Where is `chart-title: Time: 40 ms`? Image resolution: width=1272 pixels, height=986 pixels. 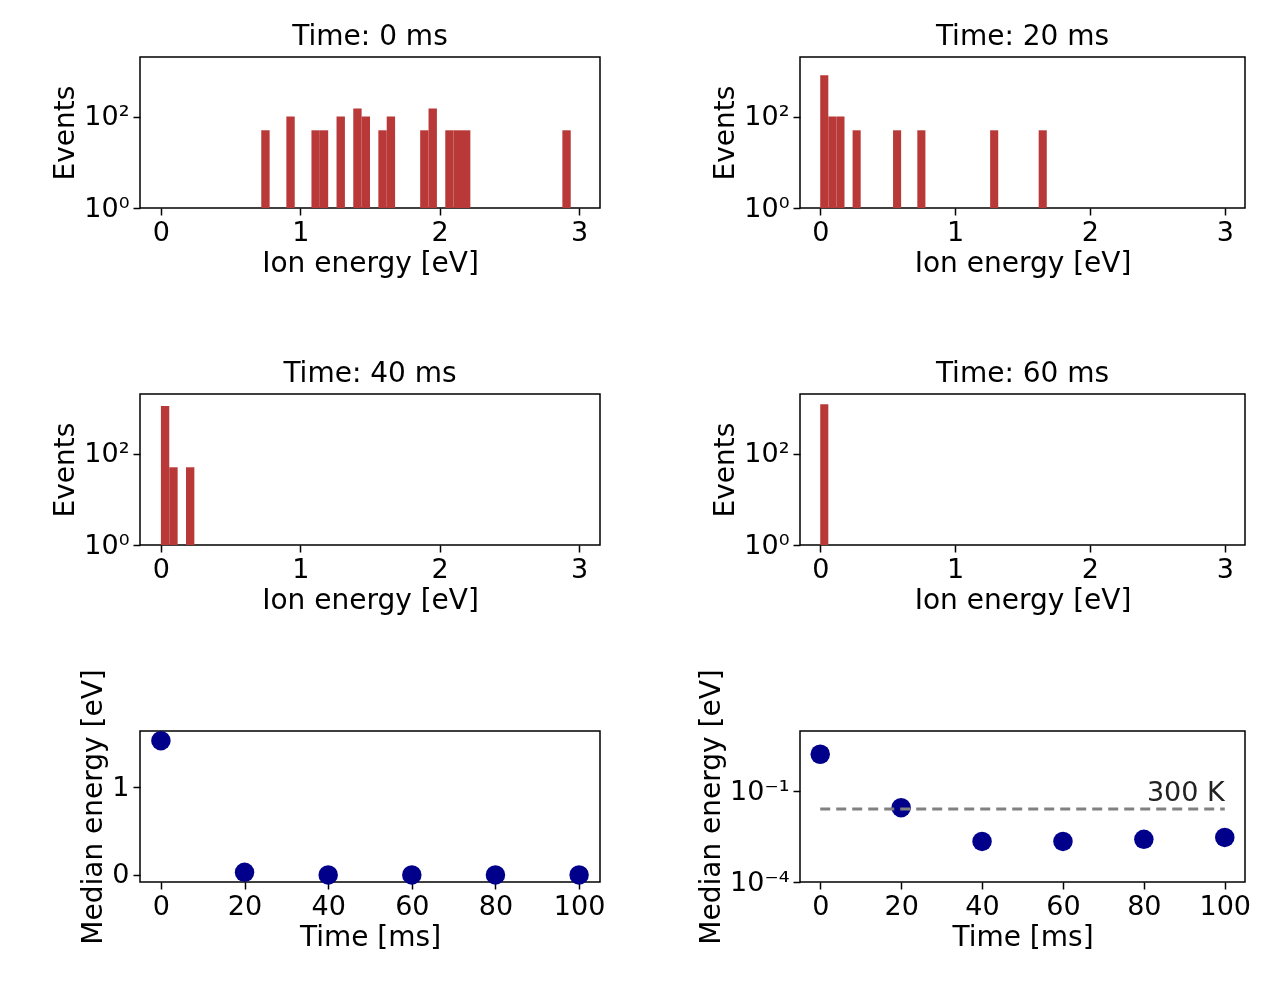
chart-title: Time: 40 ms is located at coordinates (369, 372).